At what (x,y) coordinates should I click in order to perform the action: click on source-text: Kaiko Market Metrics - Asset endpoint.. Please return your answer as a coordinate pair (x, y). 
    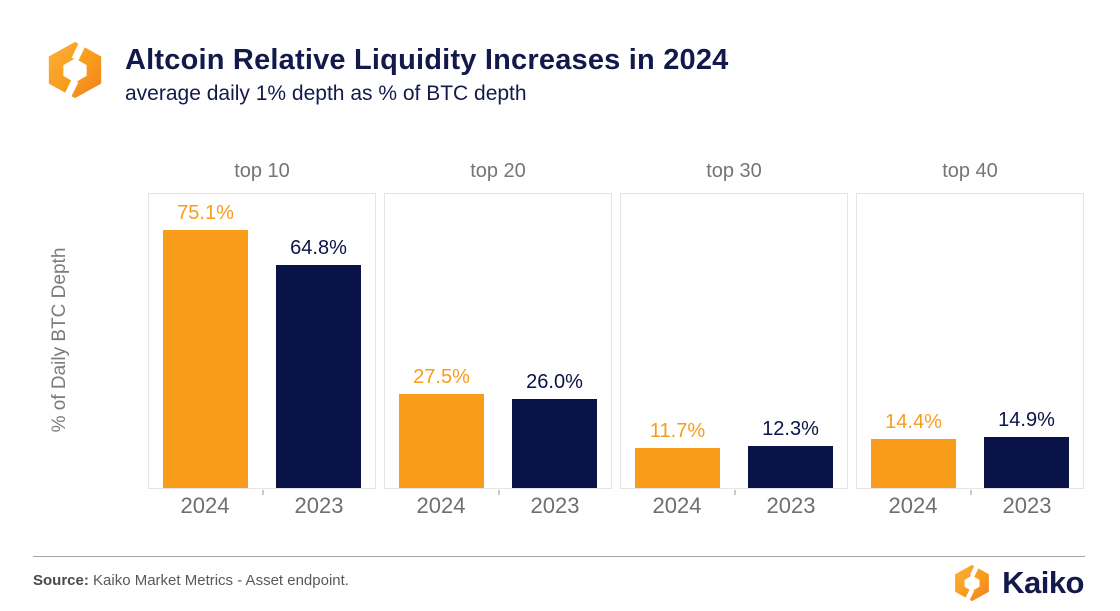
    Looking at the image, I should click on (218, 580).